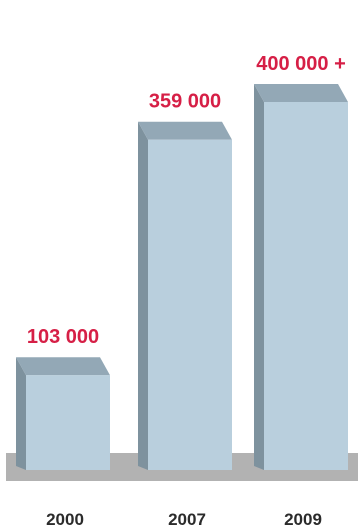 The image size is (358, 530). What do you see at coordinates (259, 277) in the screenshot?
I see `bar-side-2009` at bounding box center [259, 277].